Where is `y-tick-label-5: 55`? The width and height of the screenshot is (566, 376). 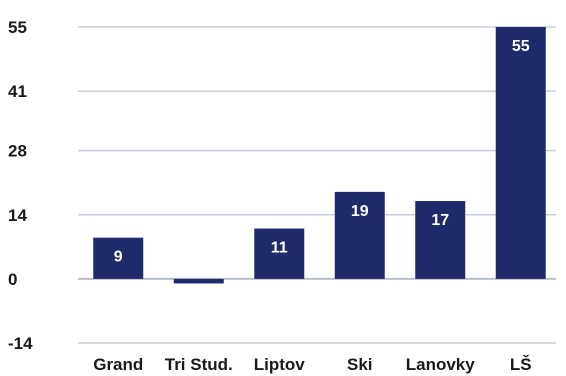
y-tick-label-5: 55 is located at coordinates (17, 27).